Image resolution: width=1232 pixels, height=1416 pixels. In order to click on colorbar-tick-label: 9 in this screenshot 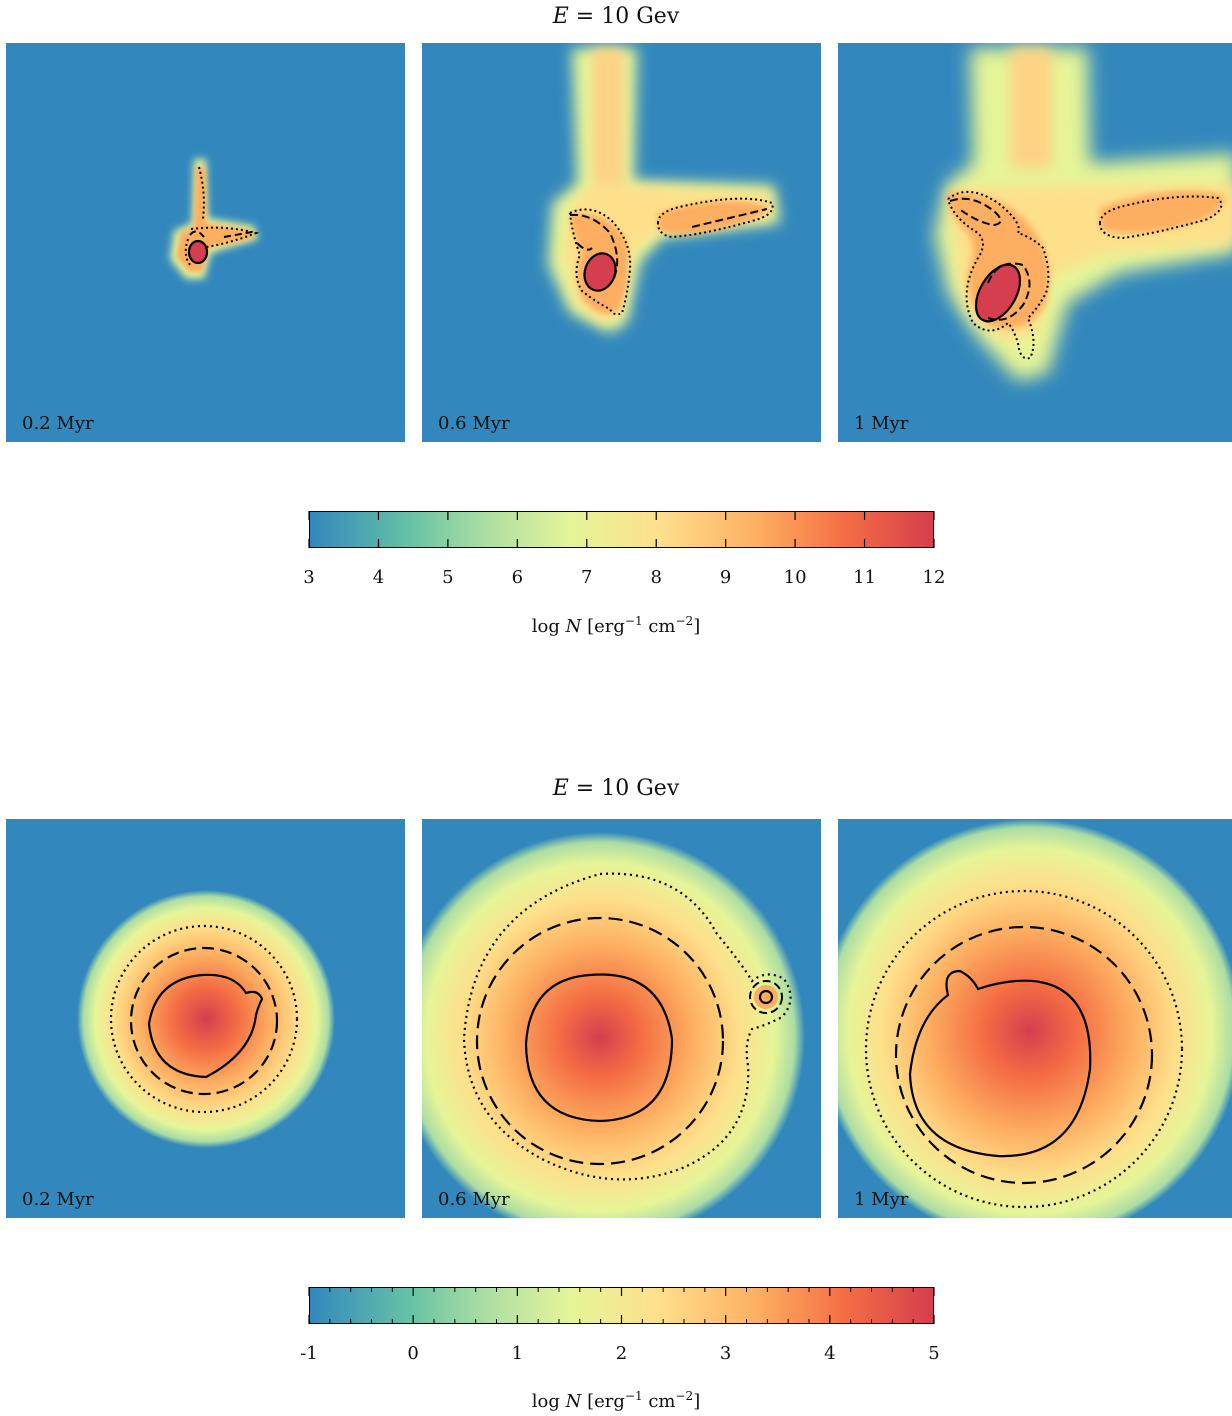, I will do `click(725, 577)`.